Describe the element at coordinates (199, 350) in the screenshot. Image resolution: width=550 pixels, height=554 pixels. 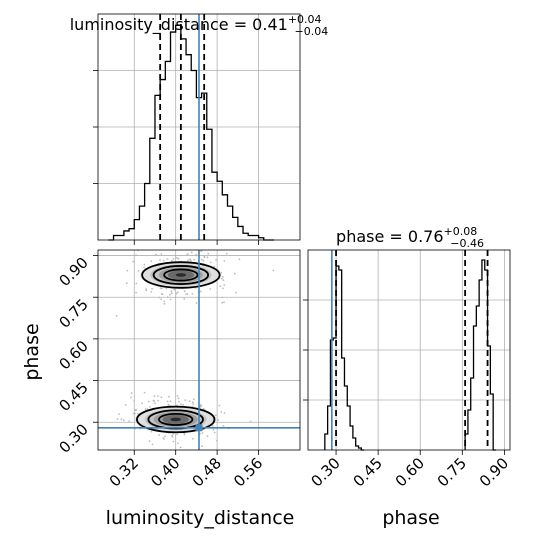
I see `axes-frame` at that location.